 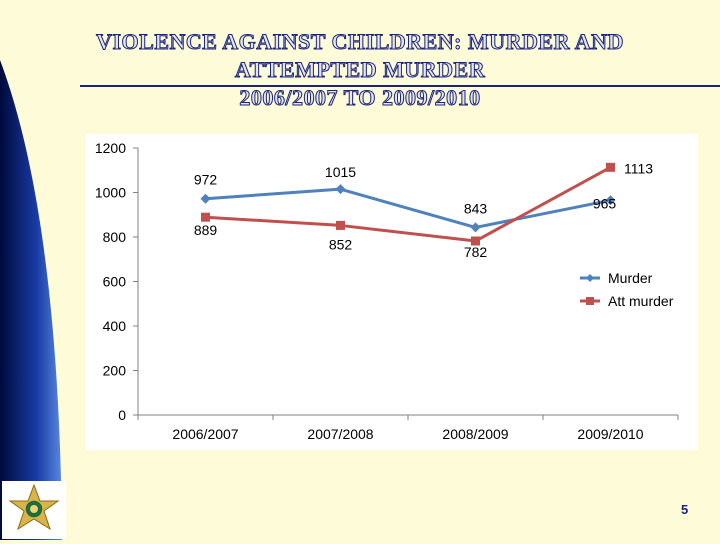 What do you see at coordinates (115, 326) in the screenshot?
I see `y-tick-label: 400` at bounding box center [115, 326].